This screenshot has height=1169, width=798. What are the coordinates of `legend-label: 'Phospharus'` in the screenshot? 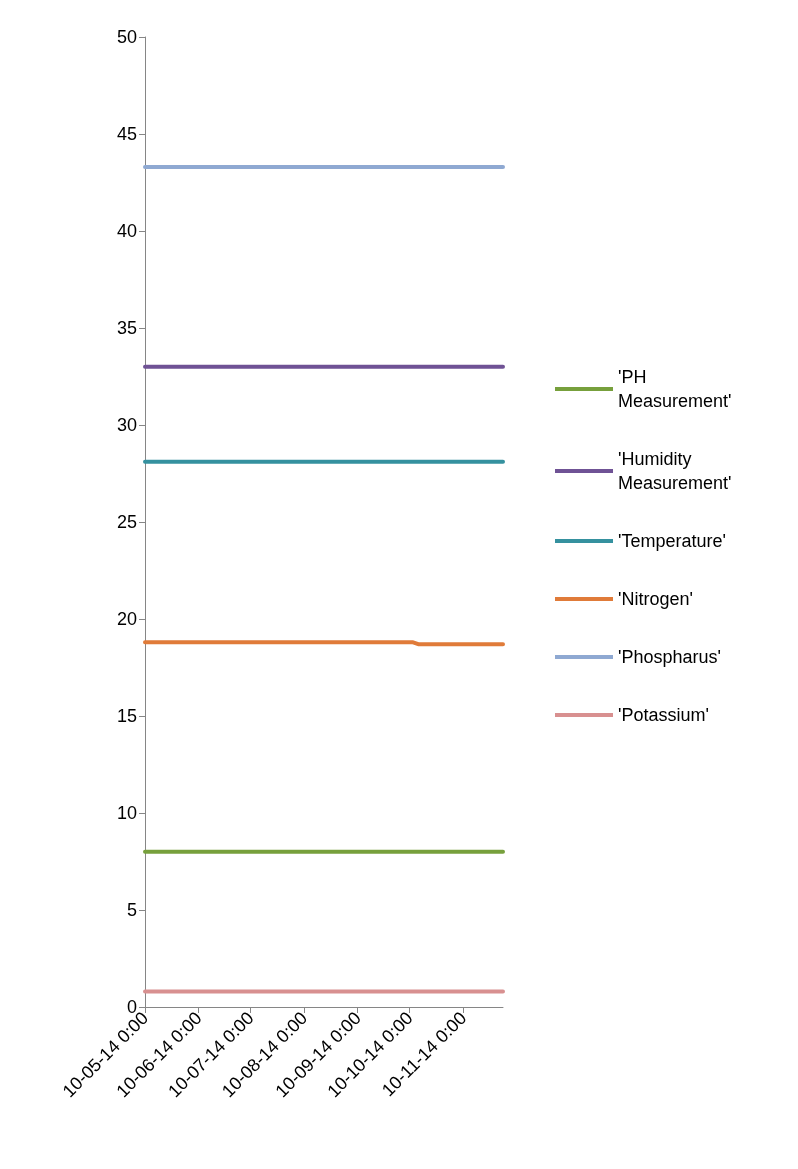 It's located at (669, 657).